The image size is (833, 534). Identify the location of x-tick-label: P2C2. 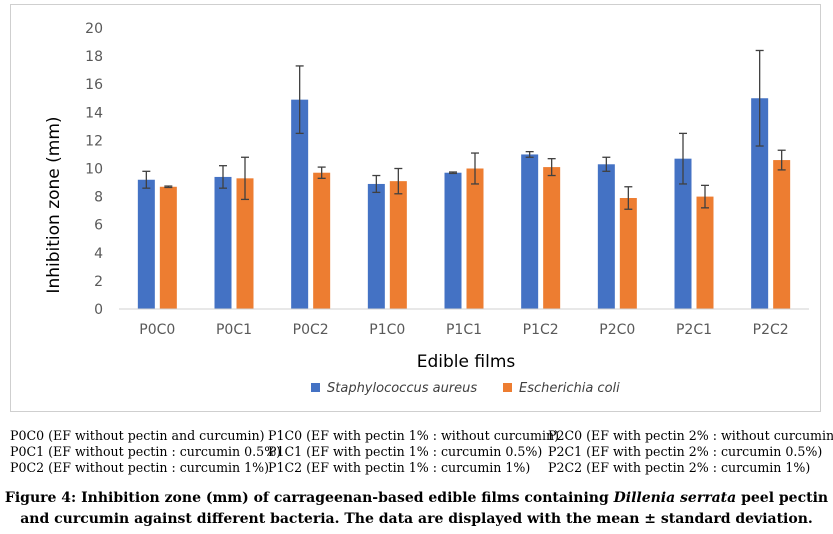
(771, 330).